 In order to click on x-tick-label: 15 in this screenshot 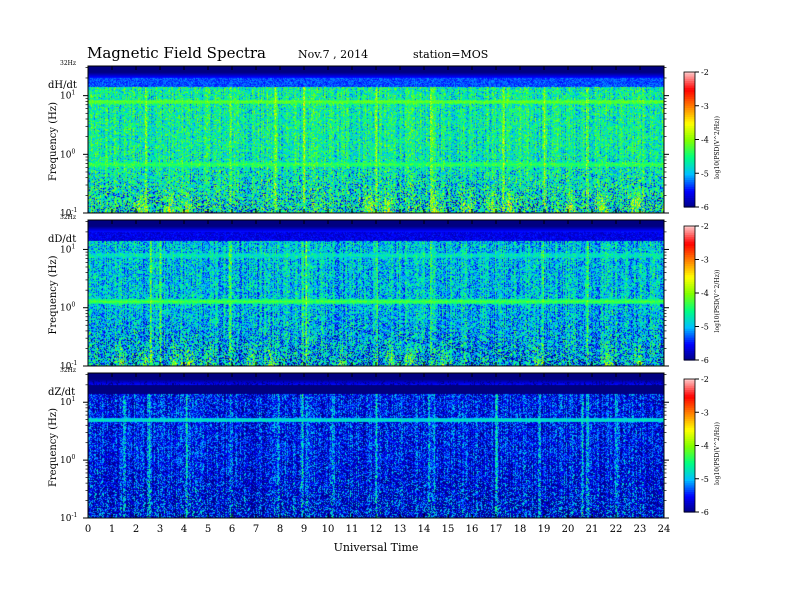, I will do `click(448, 529)`.